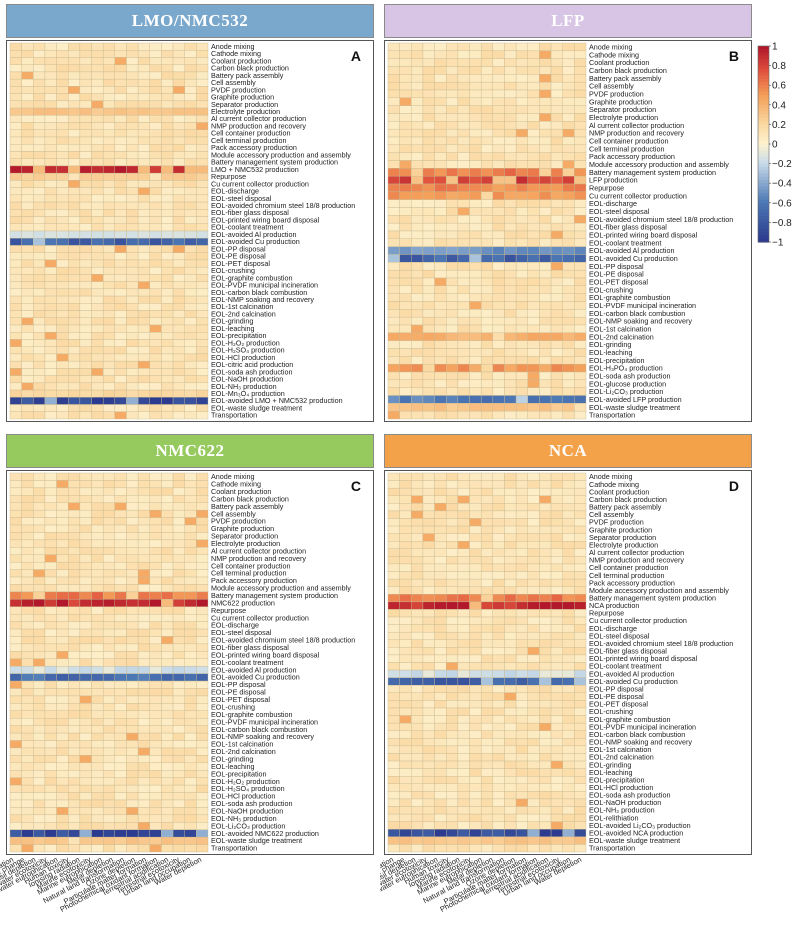  Describe the element at coordinates (233, 766) in the screenshot. I see `row-label: EOL-leaching` at that location.